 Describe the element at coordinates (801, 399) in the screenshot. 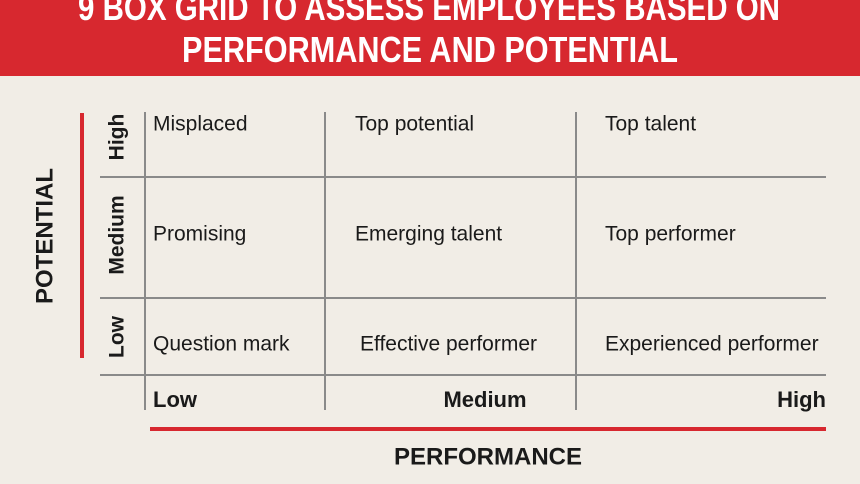

I see `column-label: High` at that location.